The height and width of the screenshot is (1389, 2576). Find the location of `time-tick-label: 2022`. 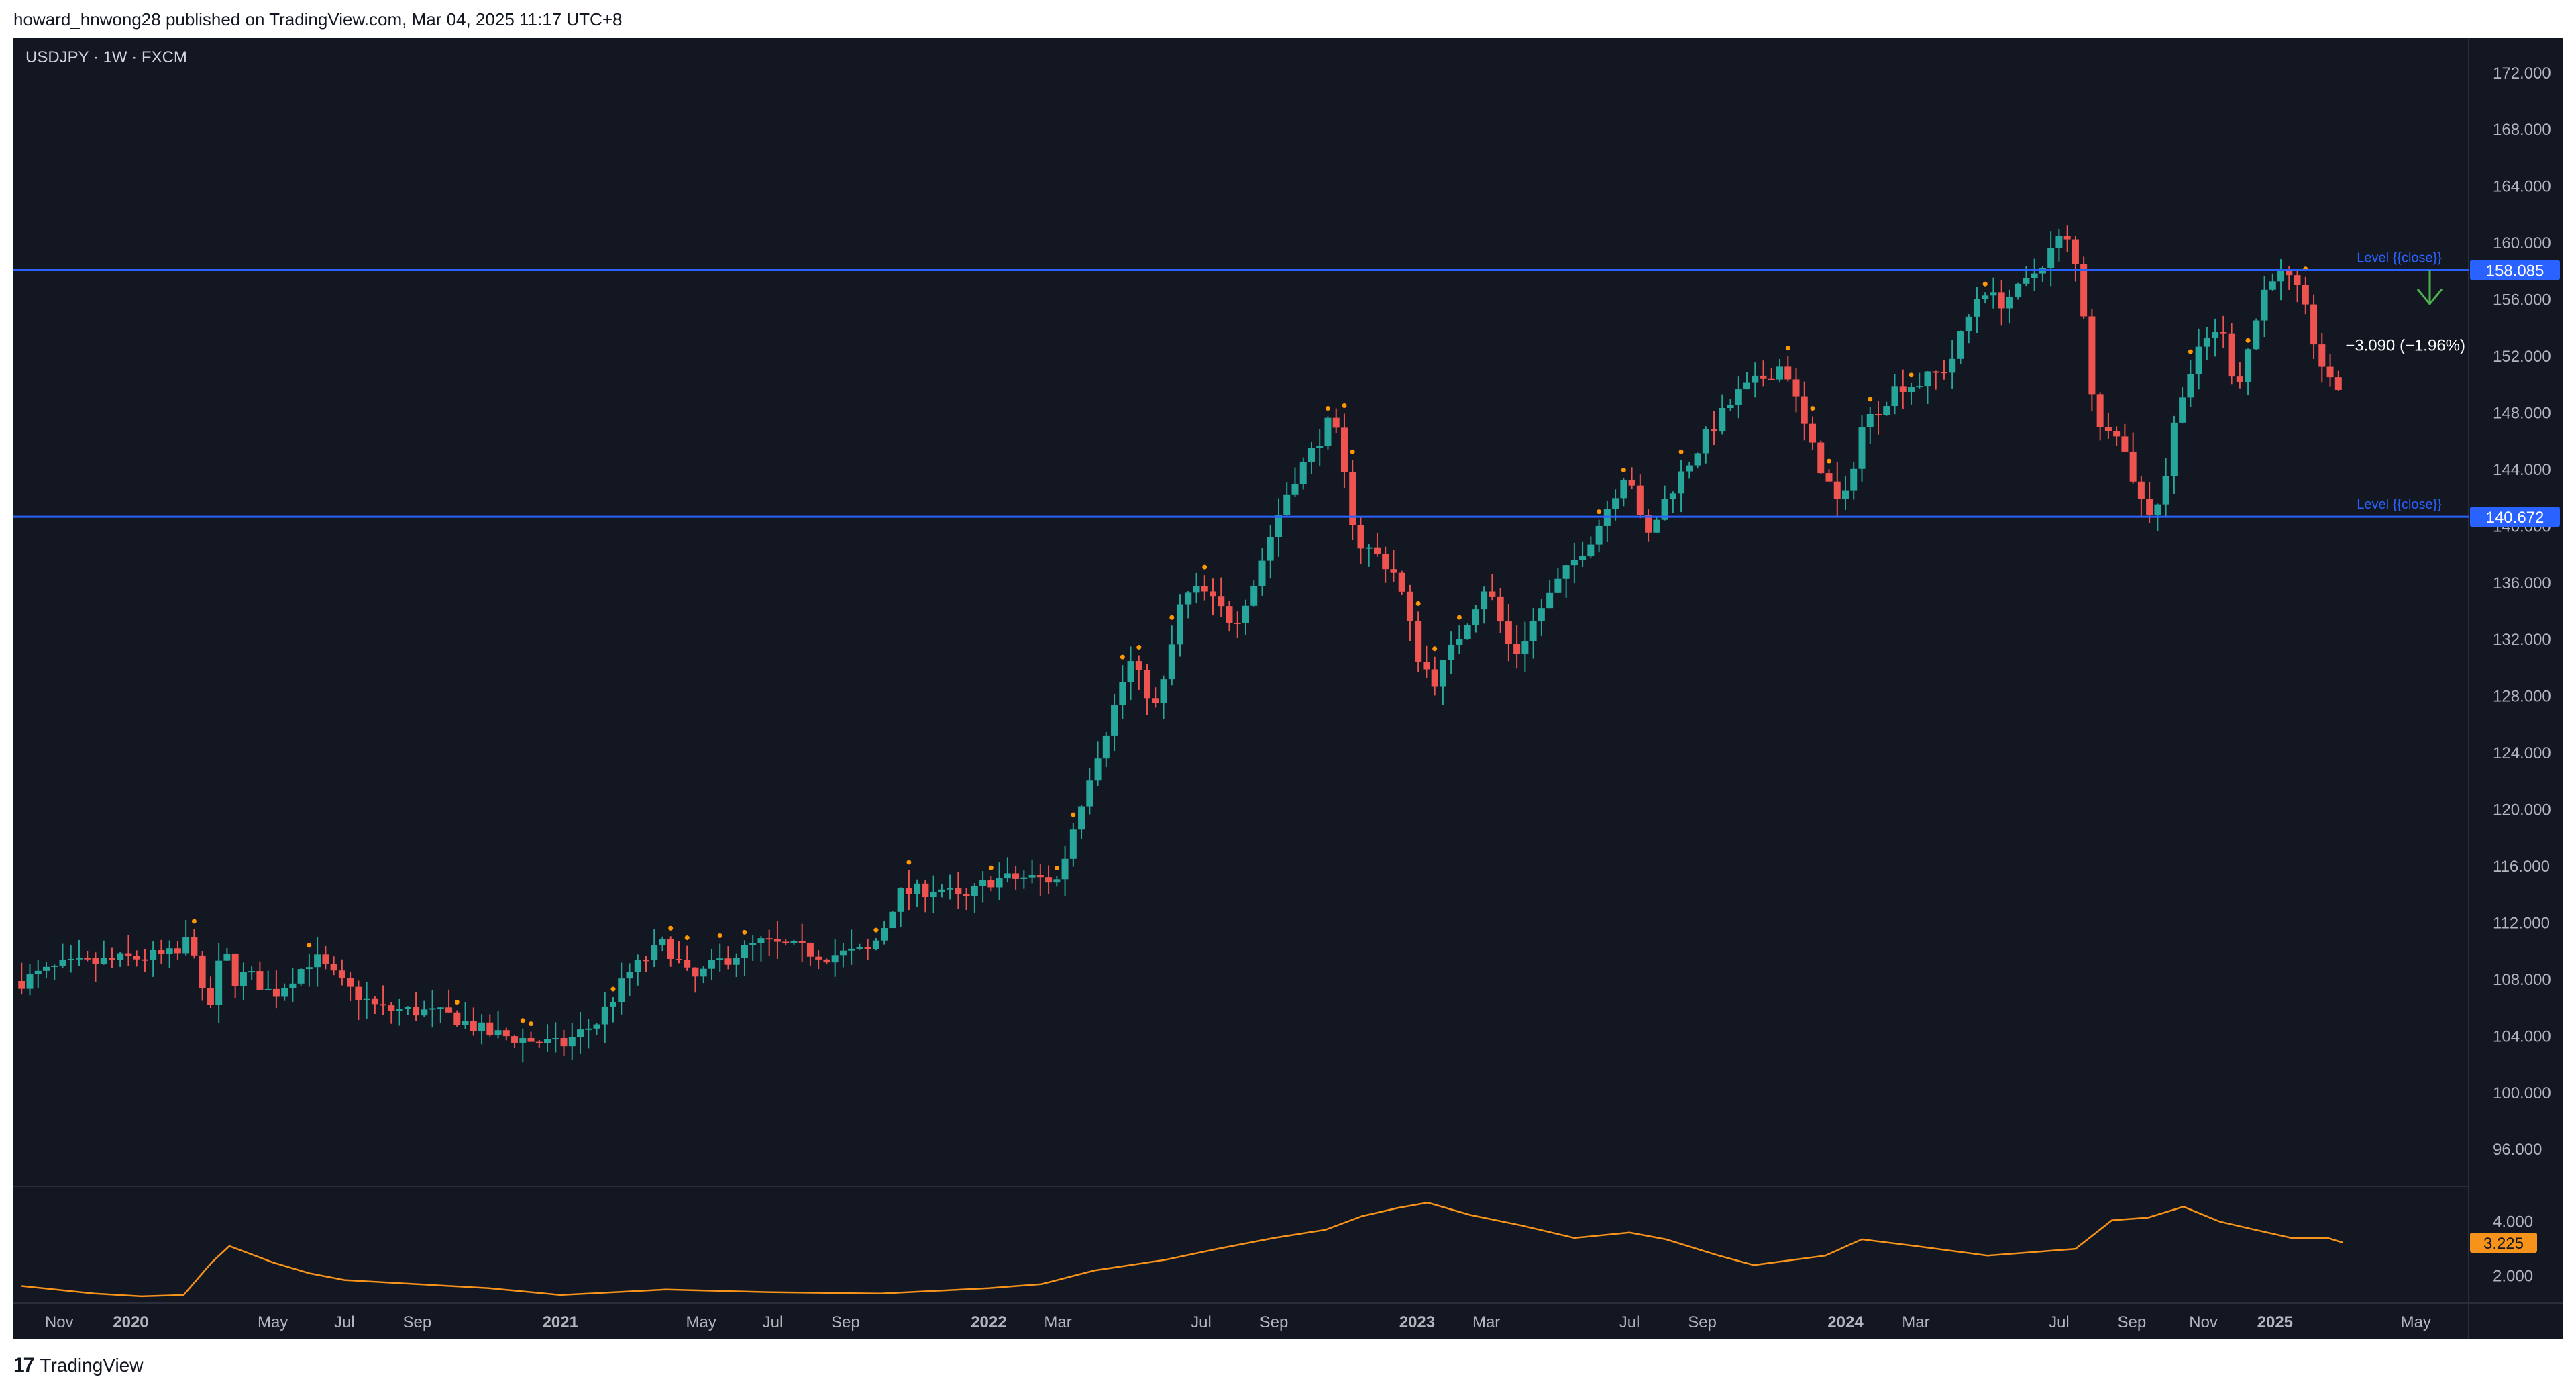

time-tick-label: 2022 is located at coordinates (988, 1322).